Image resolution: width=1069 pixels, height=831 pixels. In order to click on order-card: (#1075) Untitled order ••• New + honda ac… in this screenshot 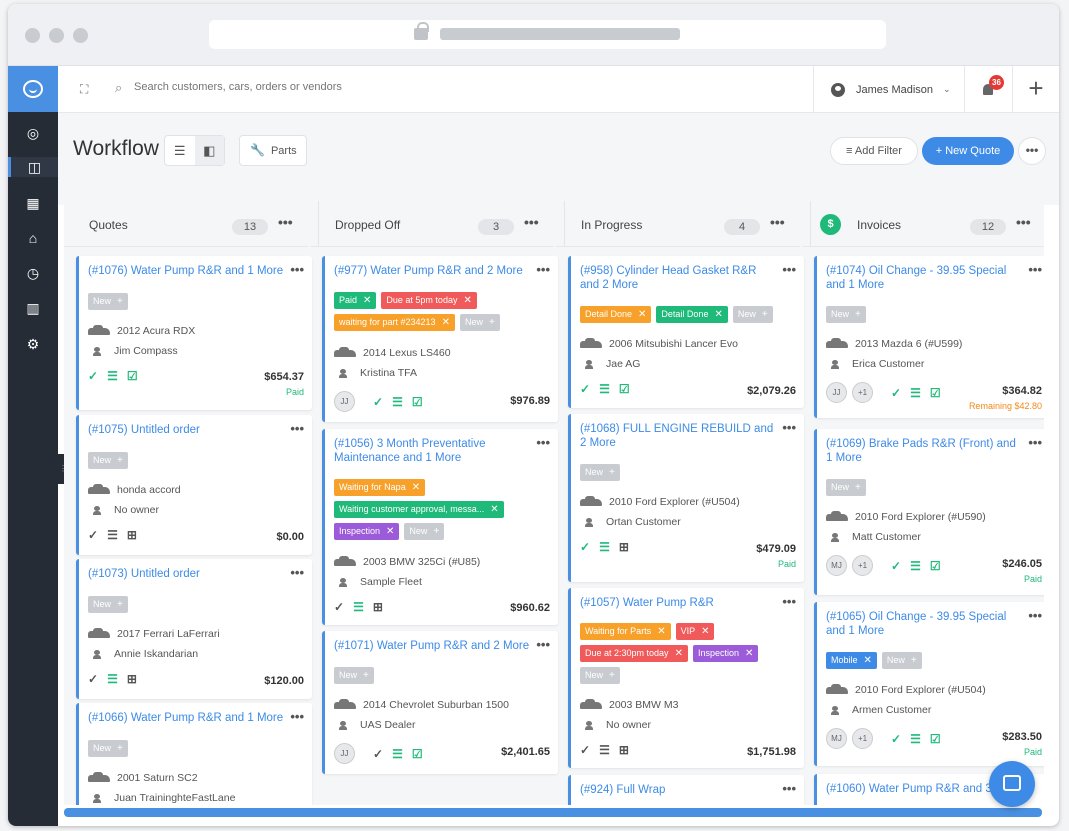, I will do `click(194, 485)`.